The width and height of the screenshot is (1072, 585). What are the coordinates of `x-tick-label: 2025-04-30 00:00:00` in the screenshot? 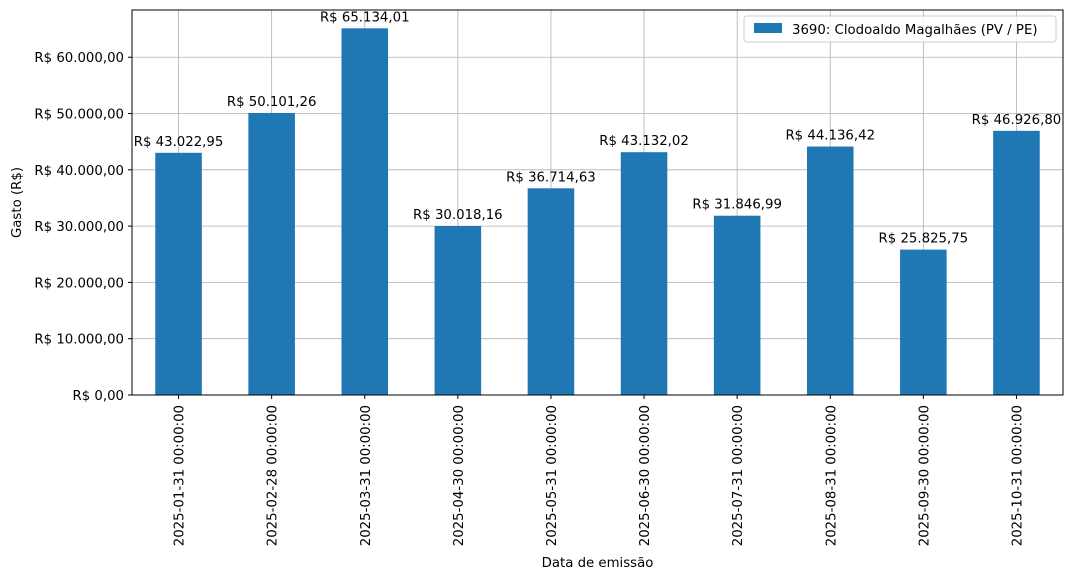 It's located at (459, 475).